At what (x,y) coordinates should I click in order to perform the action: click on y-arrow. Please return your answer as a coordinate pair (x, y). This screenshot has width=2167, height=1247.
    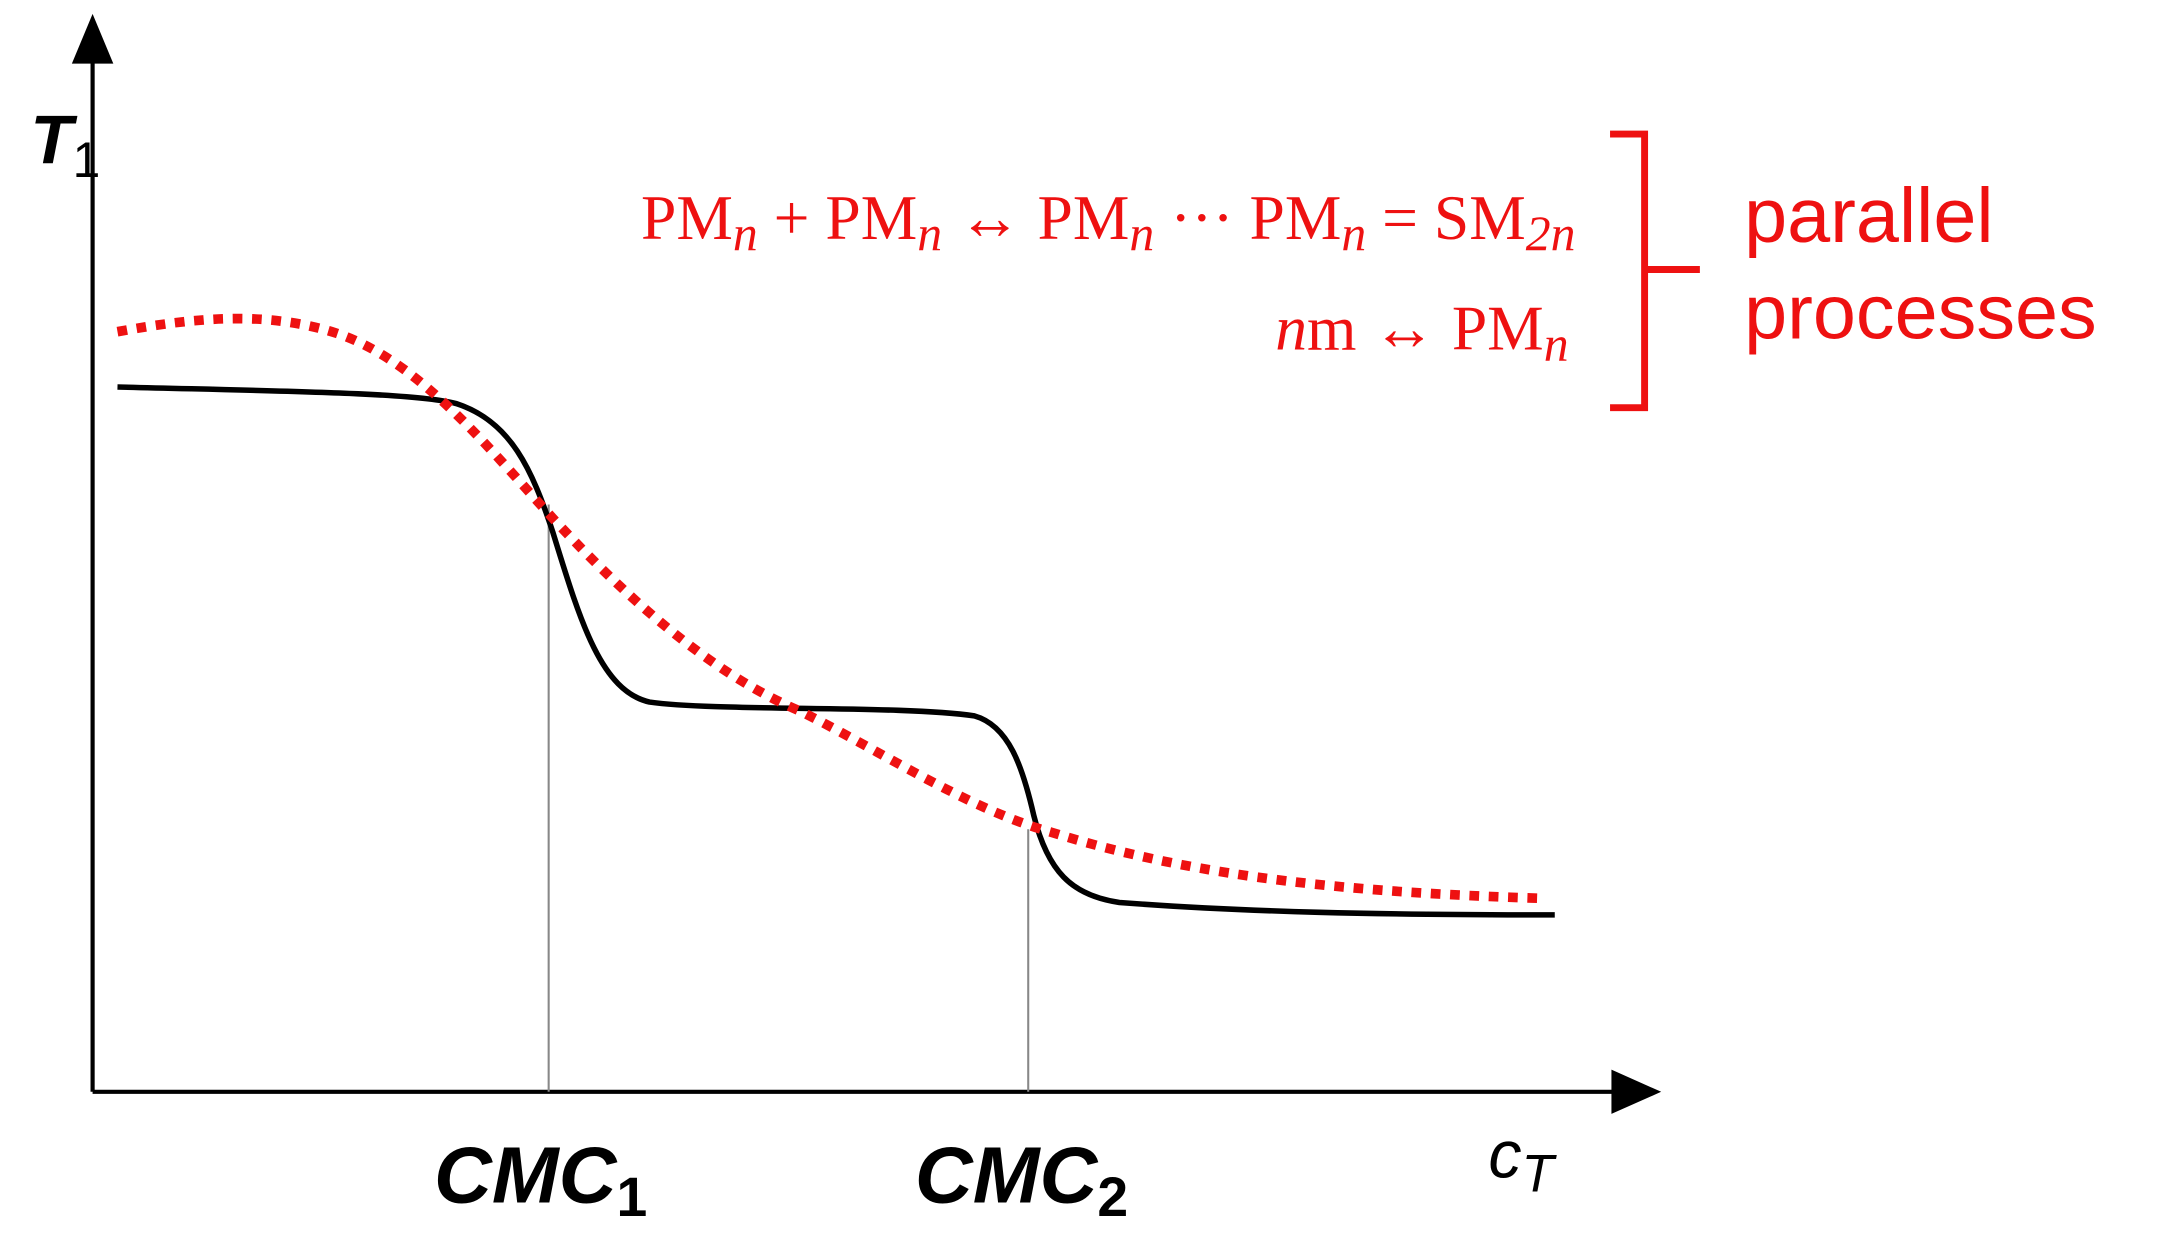
    Looking at the image, I should click on (92, 38).